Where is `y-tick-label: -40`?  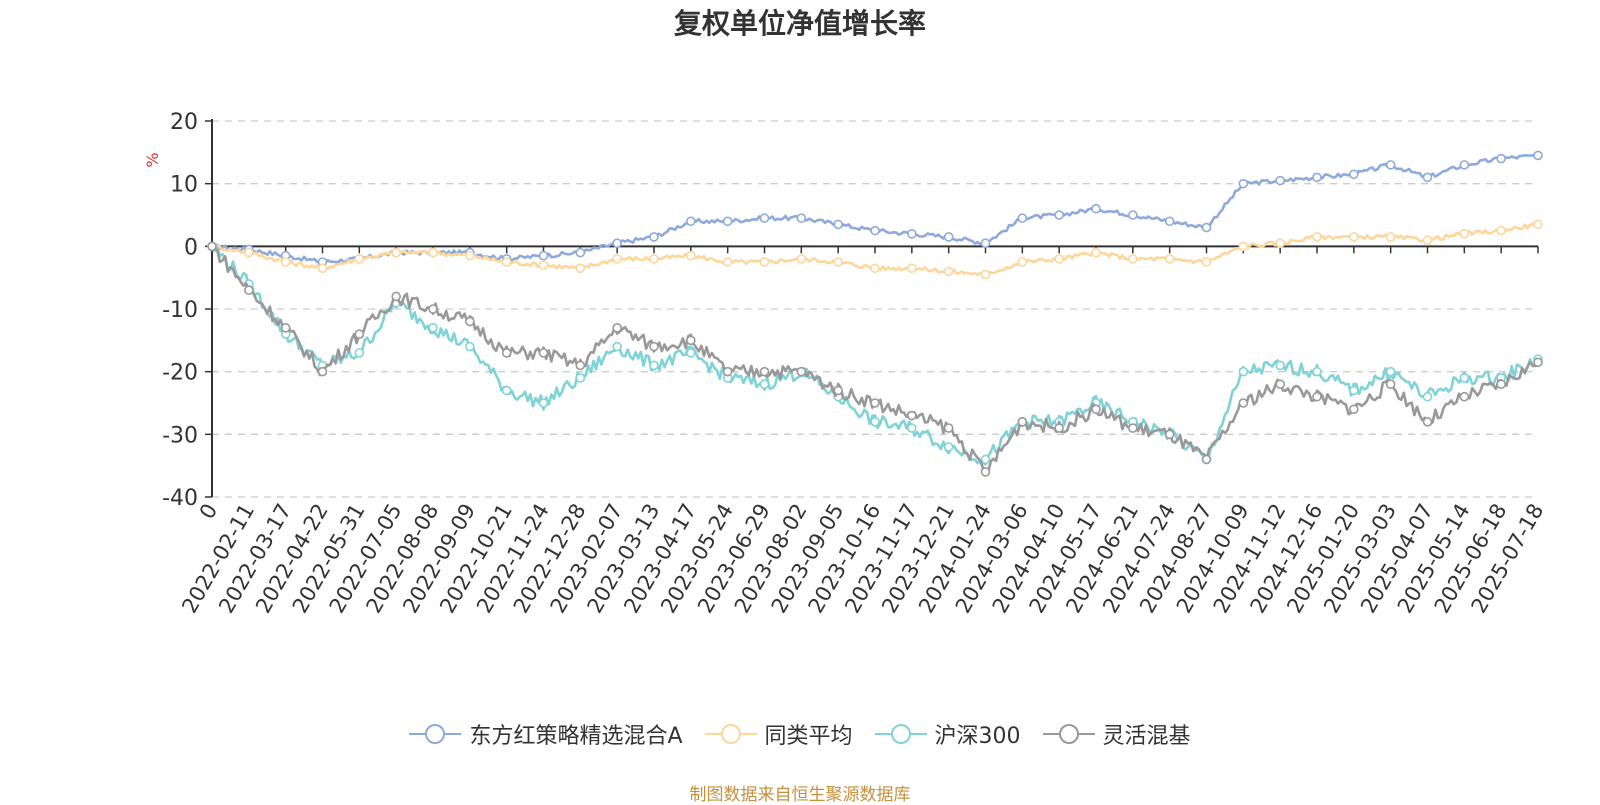 y-tick-label: -40 is located at coordinates (180, 498).